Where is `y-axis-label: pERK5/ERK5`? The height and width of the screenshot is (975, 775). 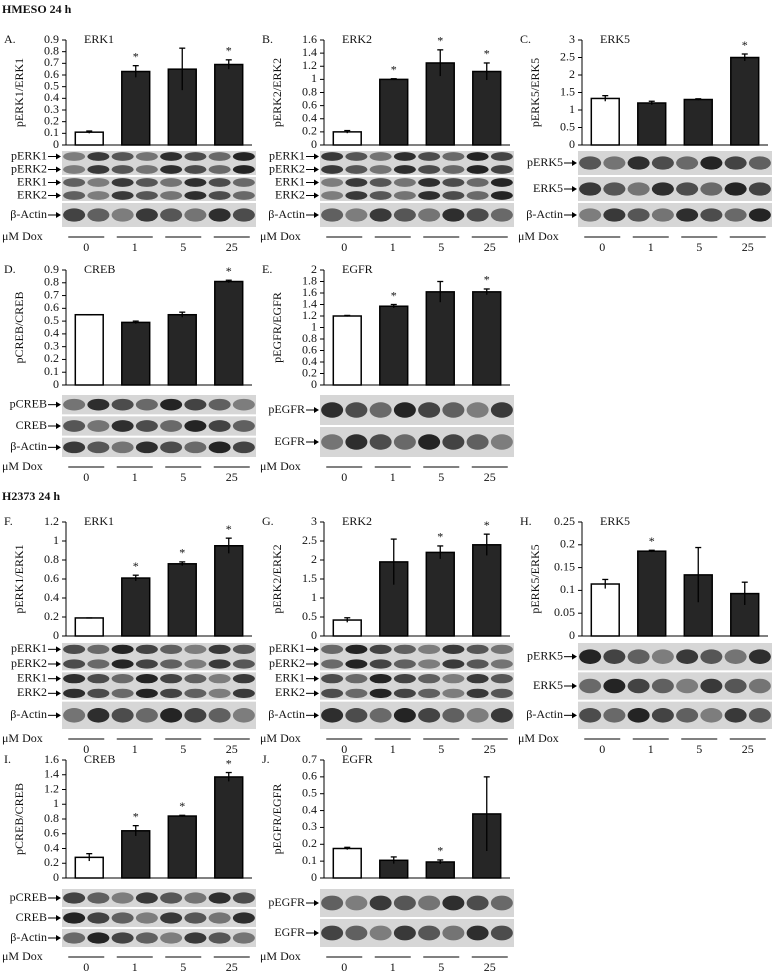 y-axis-label: pERK5/ERK5 is located at coordinates (535, 92).